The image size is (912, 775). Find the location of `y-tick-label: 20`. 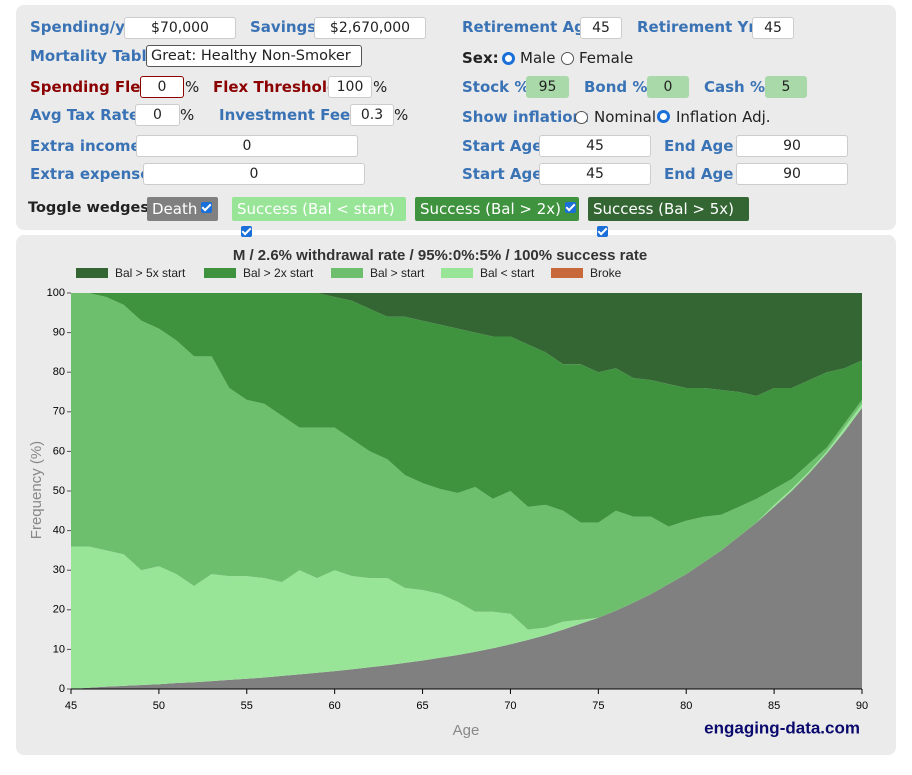

y-tick-label: 20 is located at coordinates (59, 610).